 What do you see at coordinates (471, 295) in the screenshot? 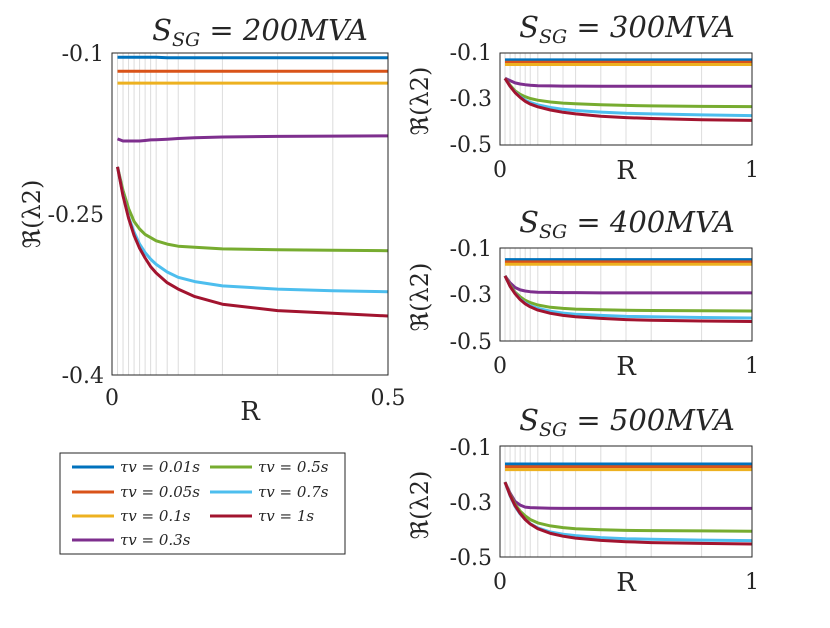
I see `panel-400mva-ytick-mid: -0.3` at bounding box center [471, 295].